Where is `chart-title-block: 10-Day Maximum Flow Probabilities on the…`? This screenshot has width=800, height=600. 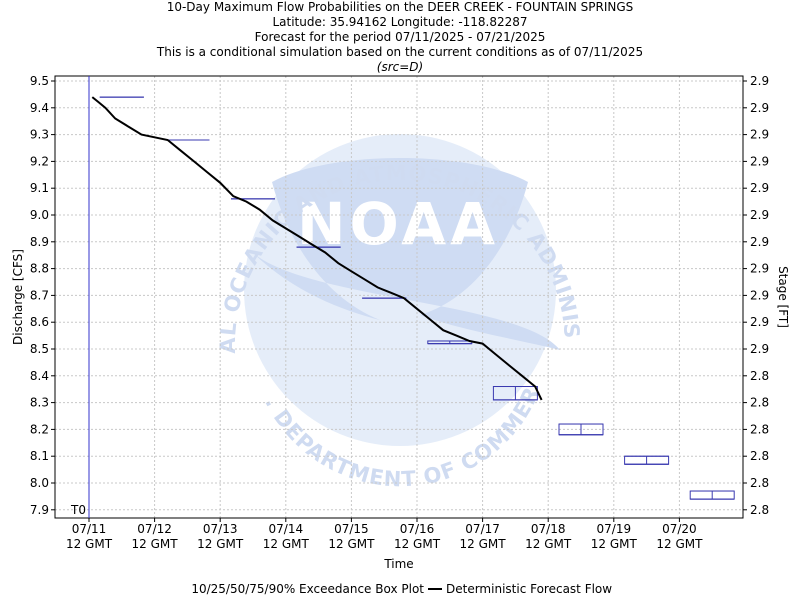
chart-title-block: 10-Day Maximum Flow Probabilities on the… is located at coordinates (400, 37).